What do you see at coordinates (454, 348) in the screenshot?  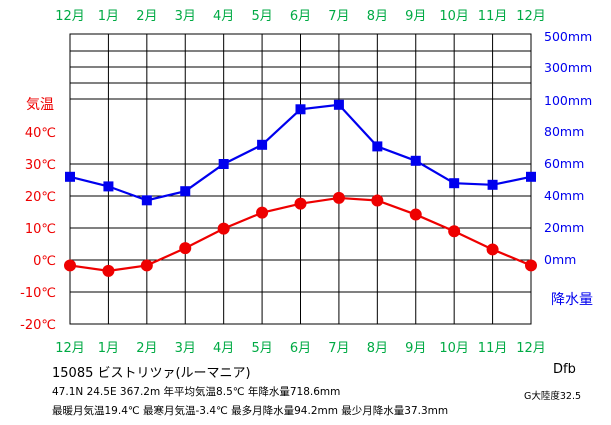 I see `month-label-bottom: 10月` at bounding box center [454, 348].